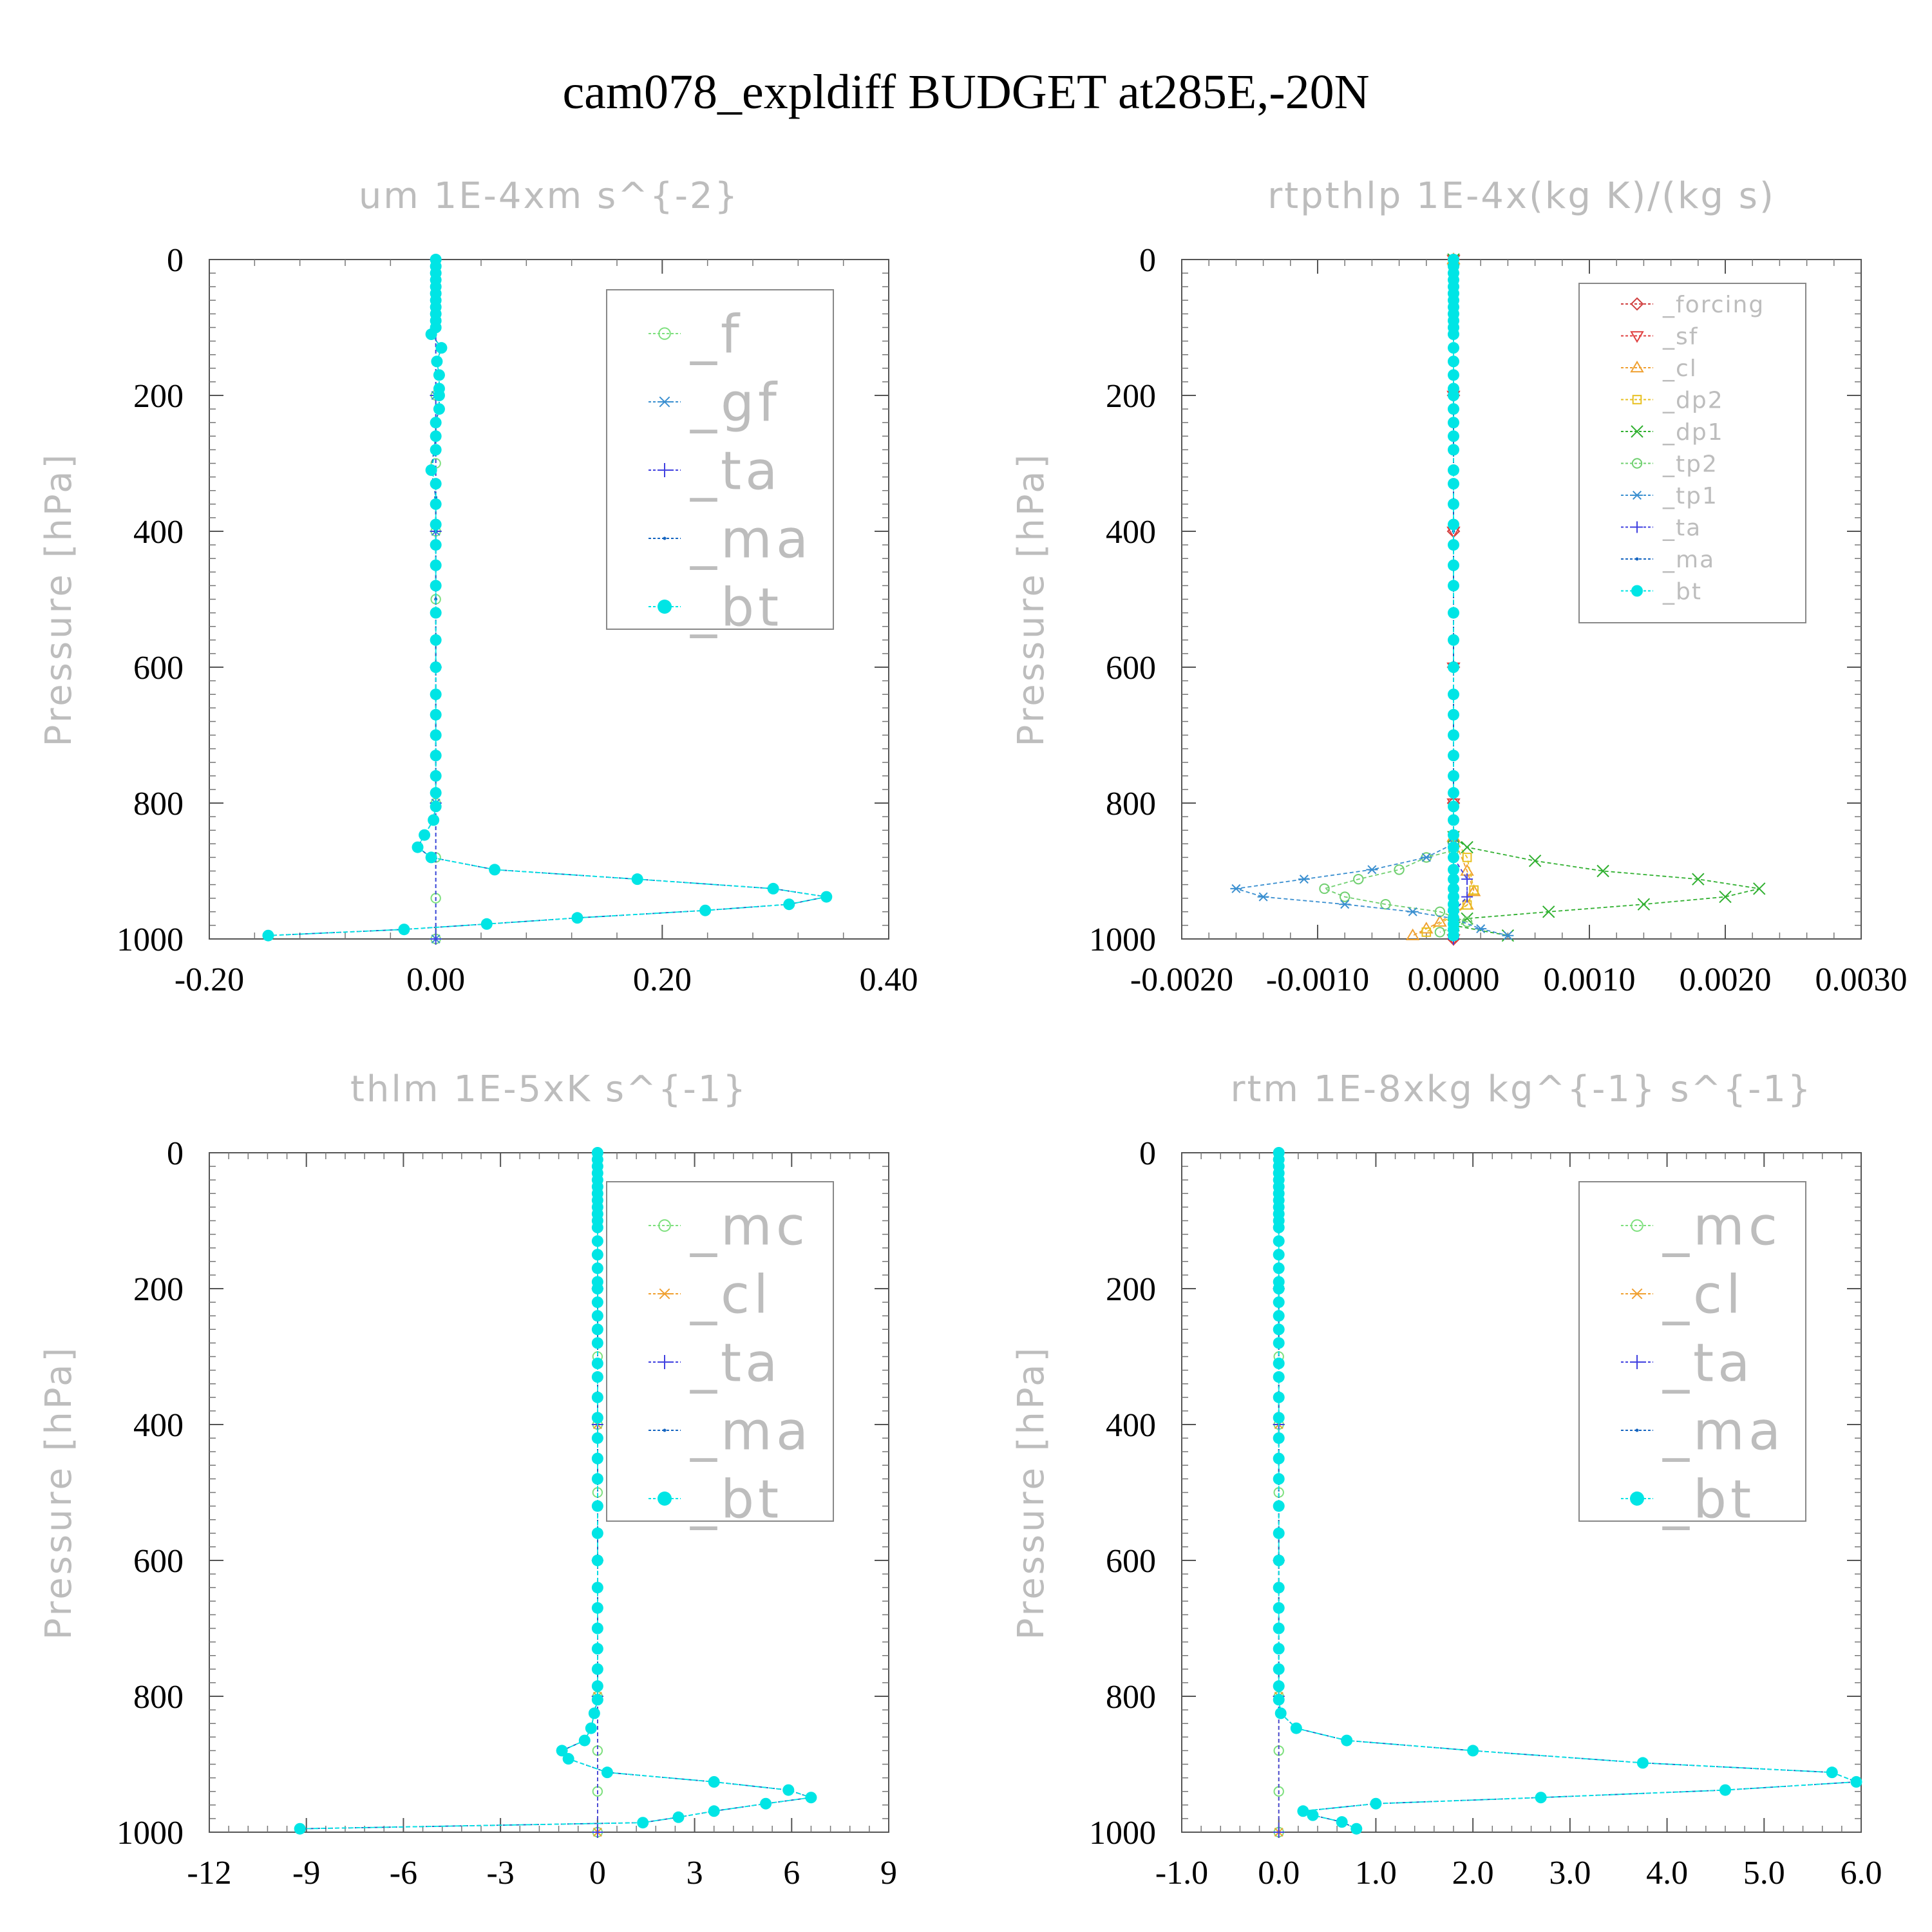 Image resolution: width=1932 pixels, height=1932 pixels. What do you see at coordinates (1568, 1491) in the screenshot?
I see `series-bt` at bounding box center [1568, 1491].